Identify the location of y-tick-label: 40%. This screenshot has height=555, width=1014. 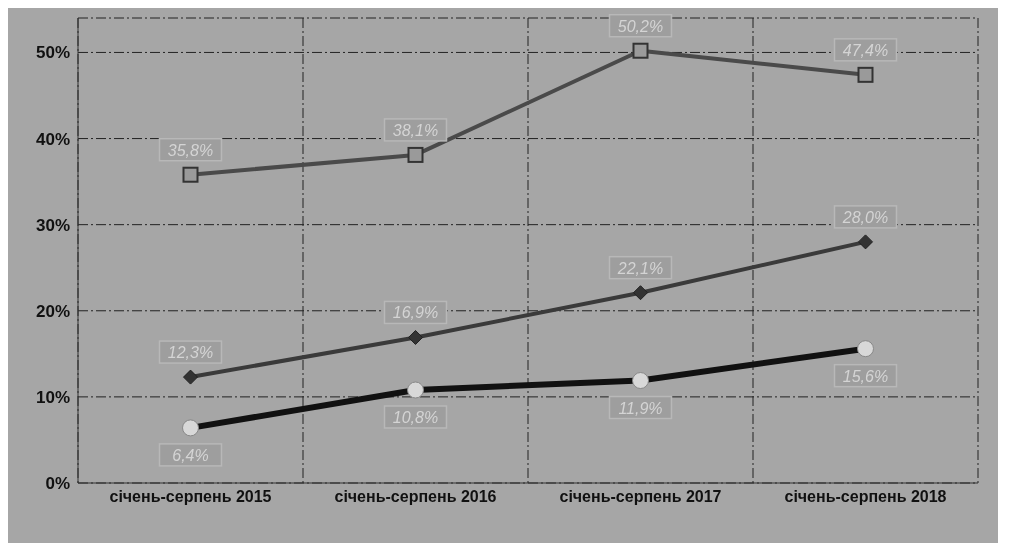
(52, 139).